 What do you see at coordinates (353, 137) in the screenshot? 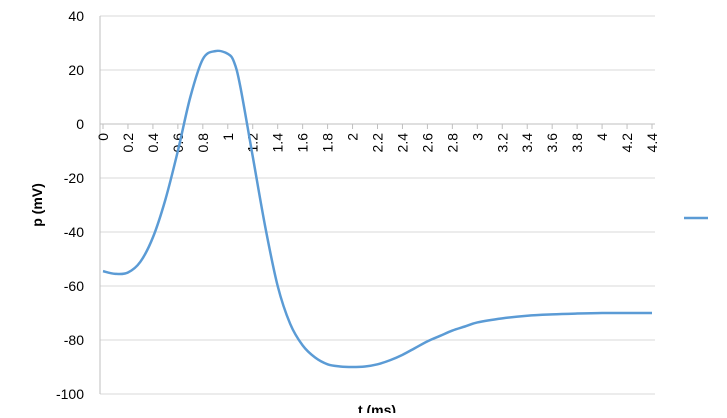
I see `x-tick-label: 2` at bounding box center [353, 137].